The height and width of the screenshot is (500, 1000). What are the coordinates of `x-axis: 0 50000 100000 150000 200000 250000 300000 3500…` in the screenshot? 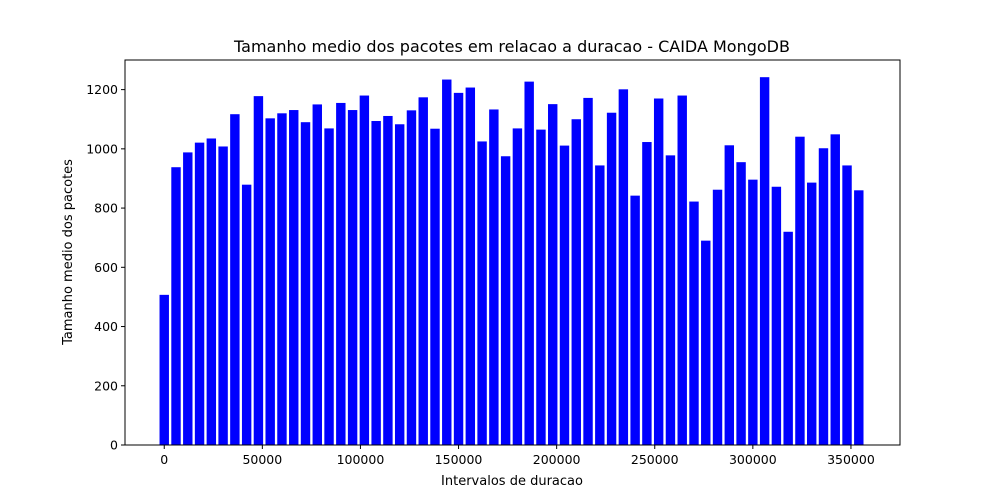 It's located at (517, 456).